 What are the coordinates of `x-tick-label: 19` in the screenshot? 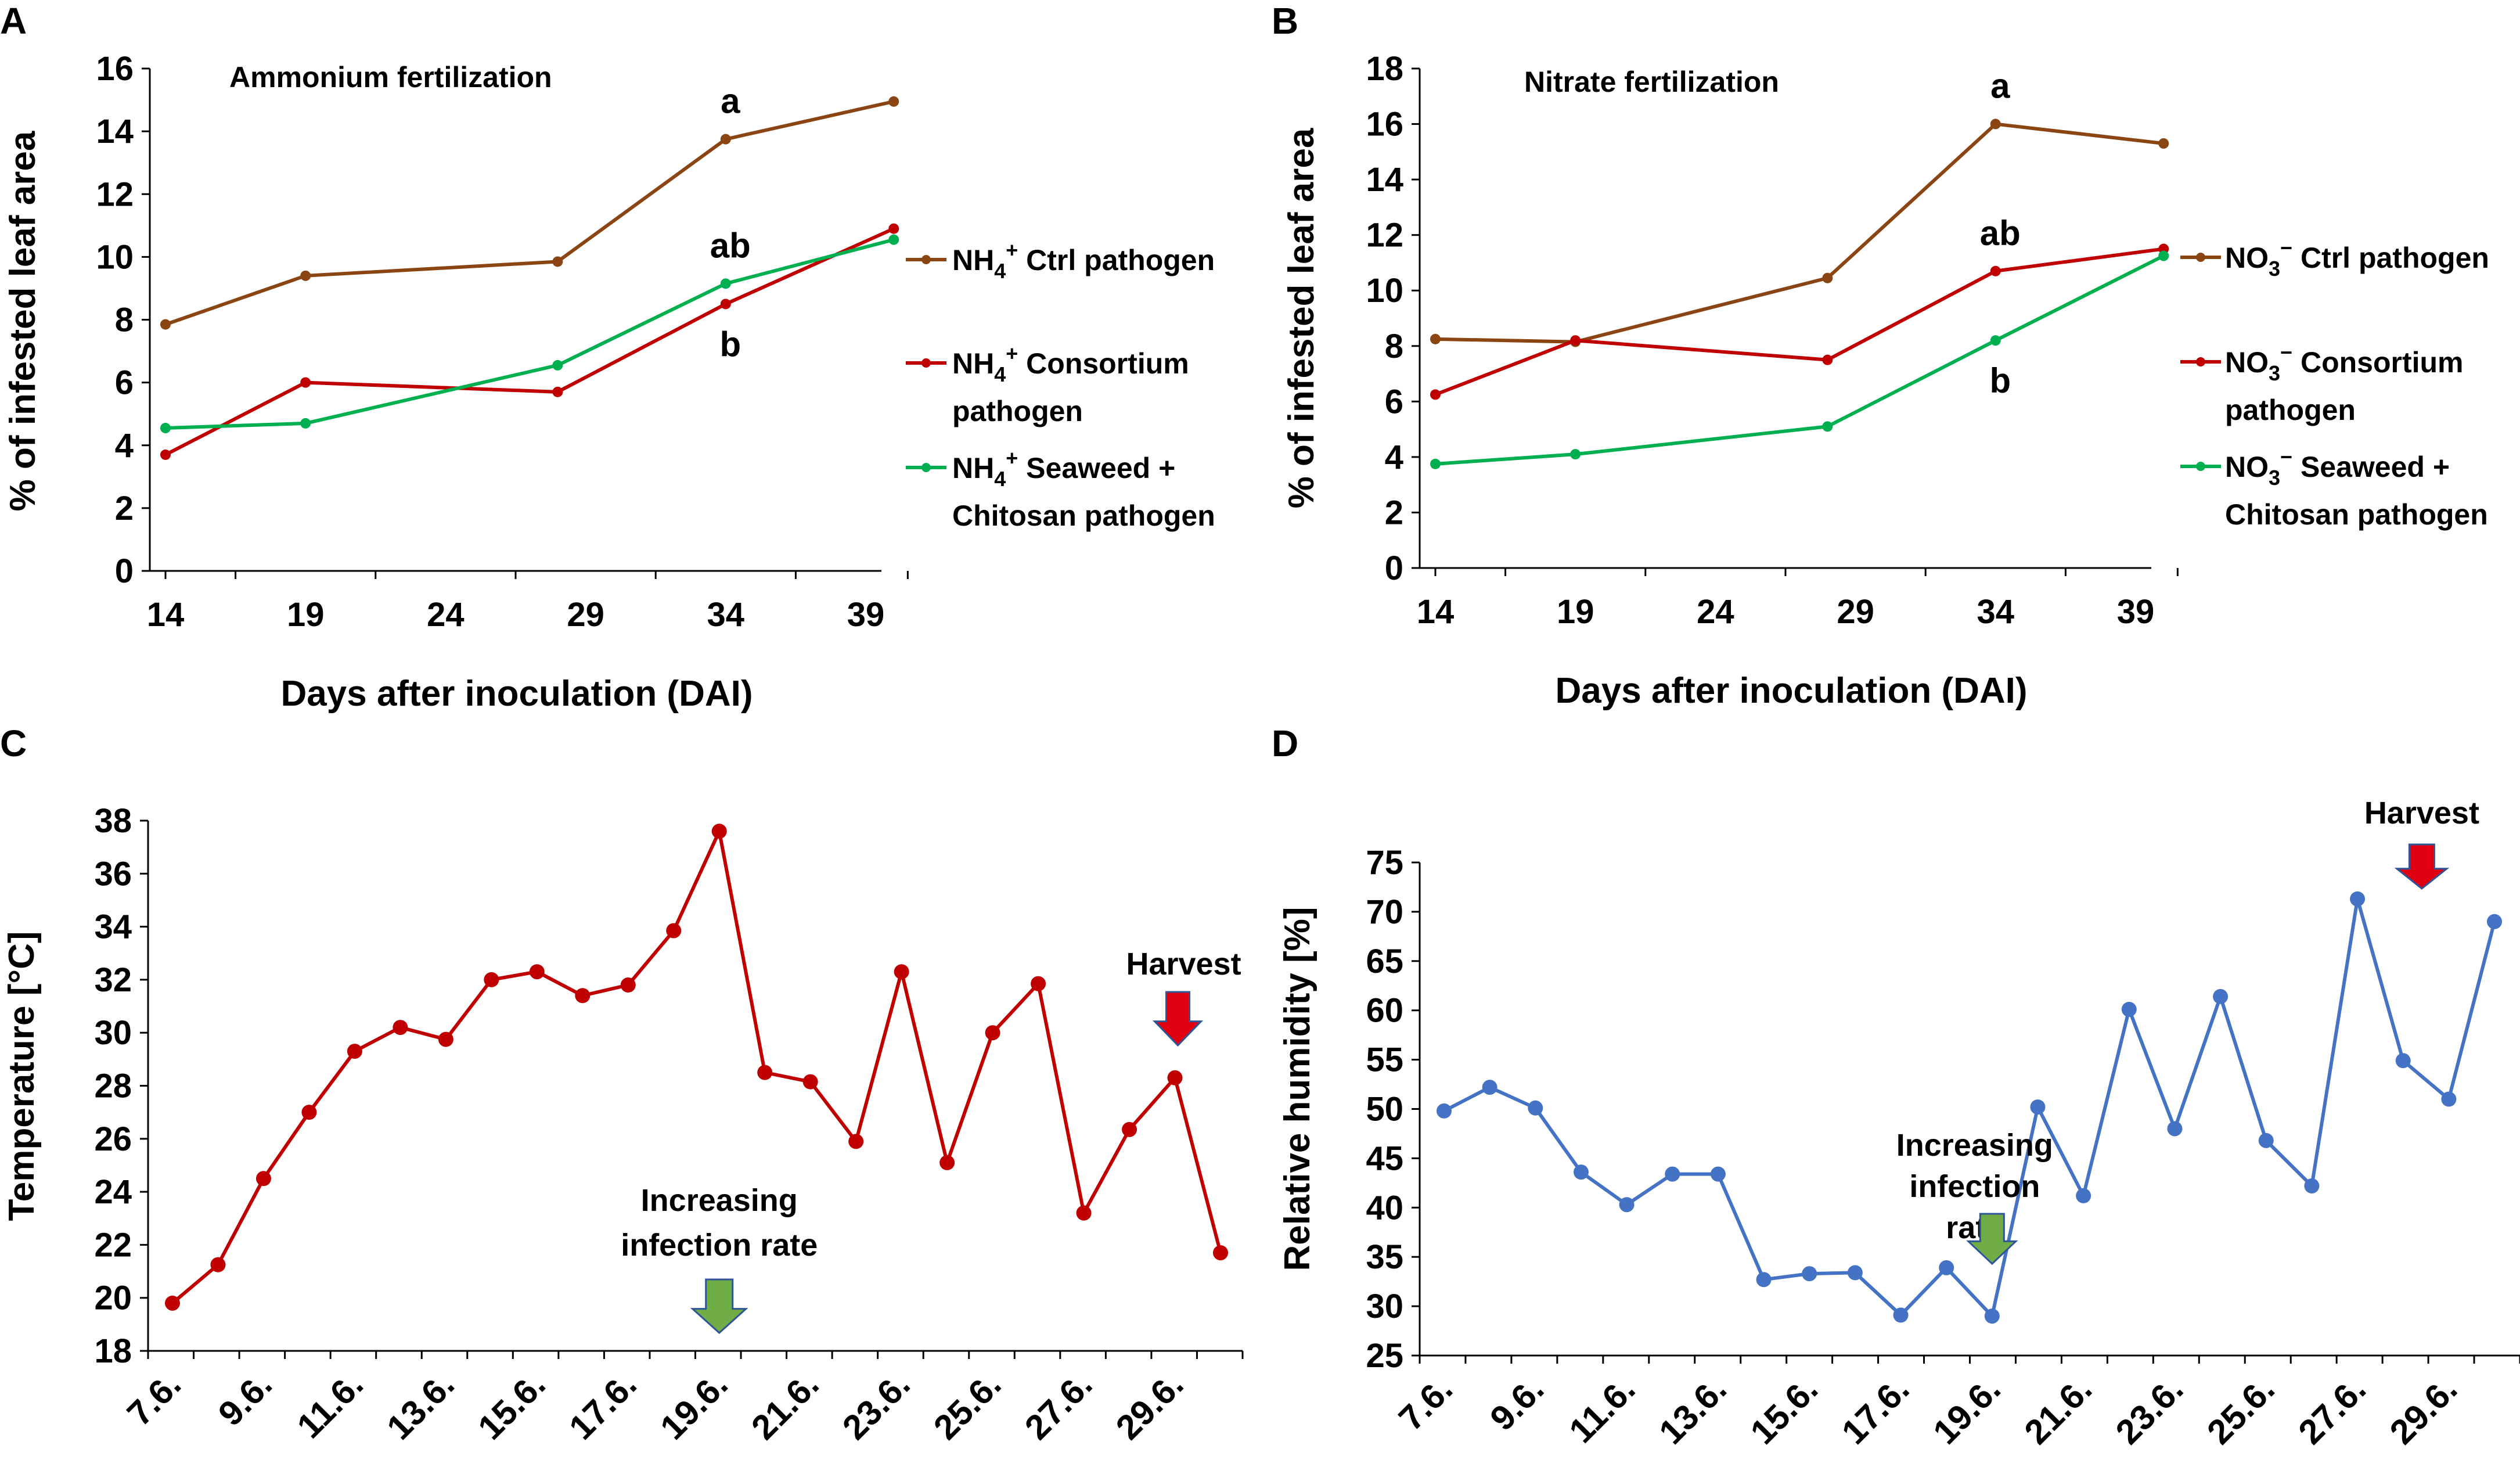 It's located at (306, 615).